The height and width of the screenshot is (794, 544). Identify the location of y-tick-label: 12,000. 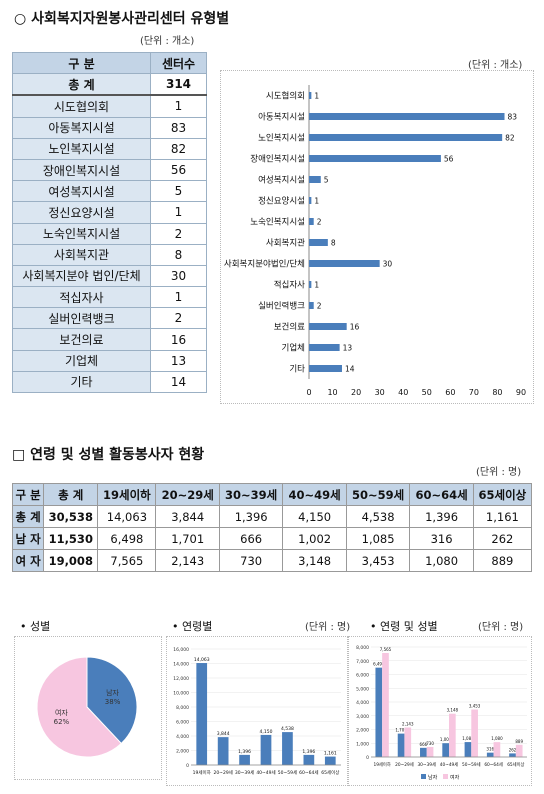
(181, 679).